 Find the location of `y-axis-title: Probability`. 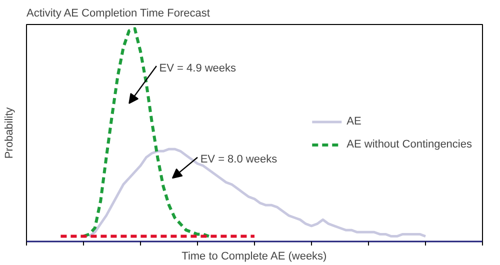

y-axis-title: Probability is located at coordinates (10, 132).